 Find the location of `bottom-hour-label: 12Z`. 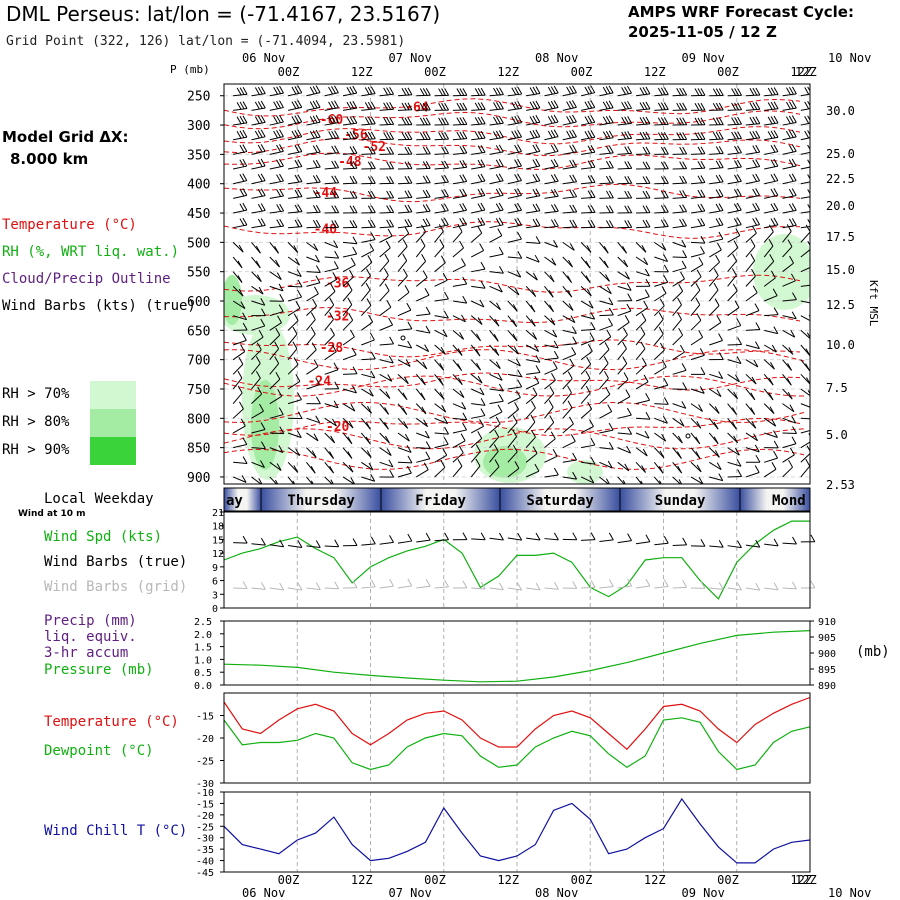

bottom-hour-label: 12Z is located at coordinates (806, 880).